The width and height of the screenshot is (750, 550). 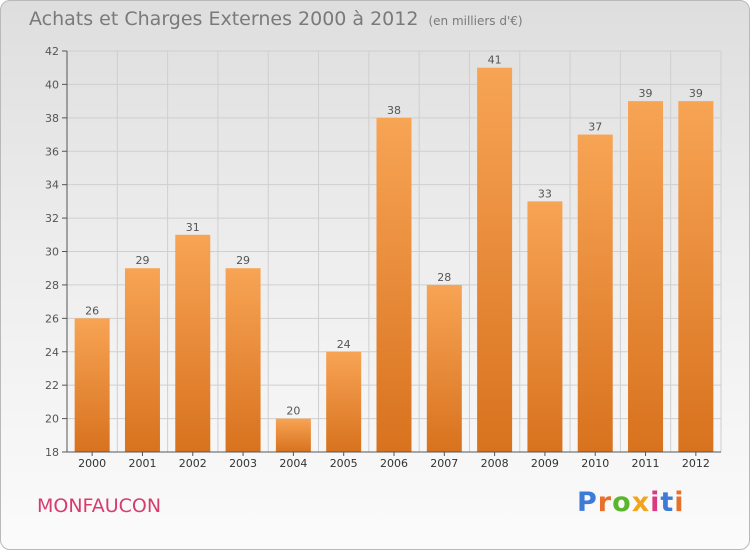 What do you see at coordinates (667, 502) in the screenshot?
I see `logo-letter: t` at bounding box center [667, 502].